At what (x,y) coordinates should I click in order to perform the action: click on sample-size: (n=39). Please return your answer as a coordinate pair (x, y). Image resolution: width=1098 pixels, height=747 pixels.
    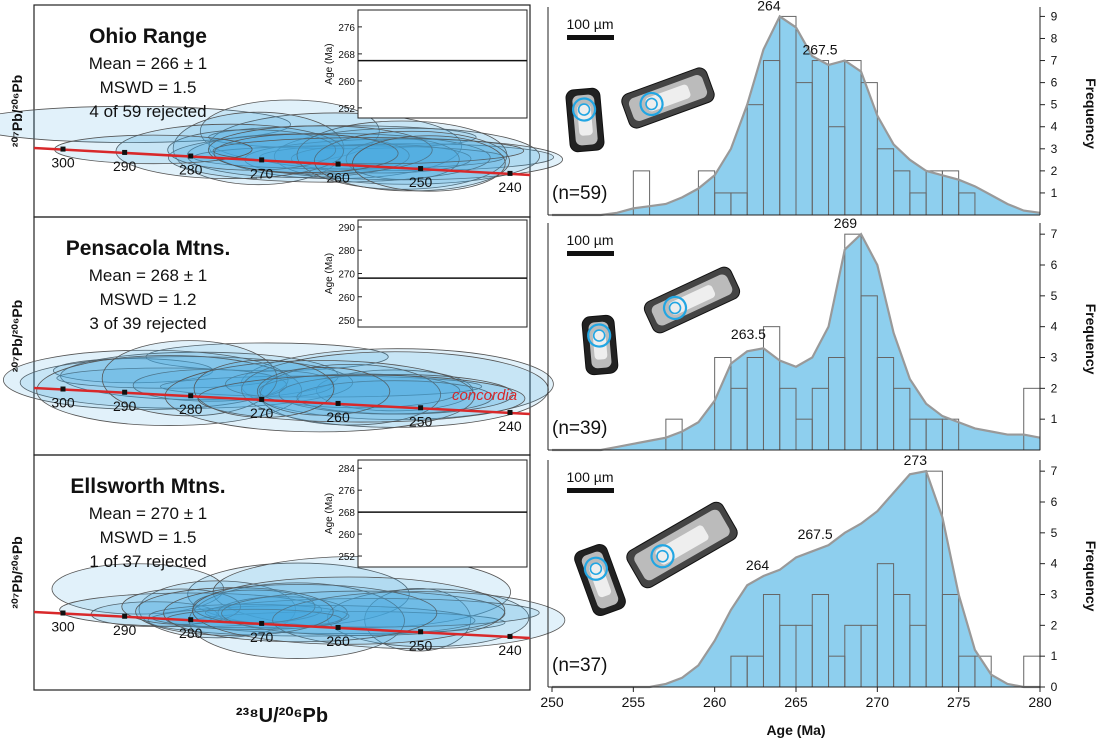
    Looking at the image, I should click on (579, 428).